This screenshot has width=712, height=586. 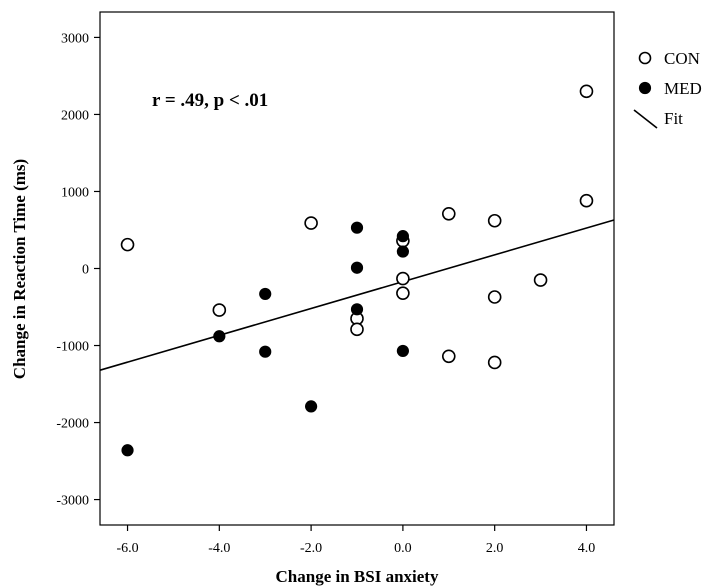 What do you see at coordinates (72, 424) in the screenshot?
I see `y-tick-label: -2000` at bounding box center [72, 424].